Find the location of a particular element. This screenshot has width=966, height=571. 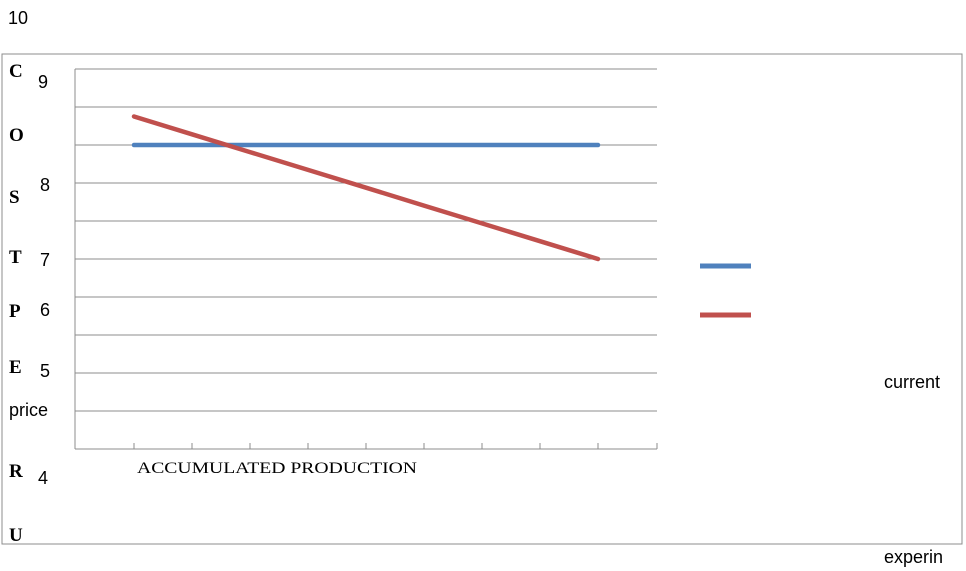

series-lines is located at coordinates (366, 188).